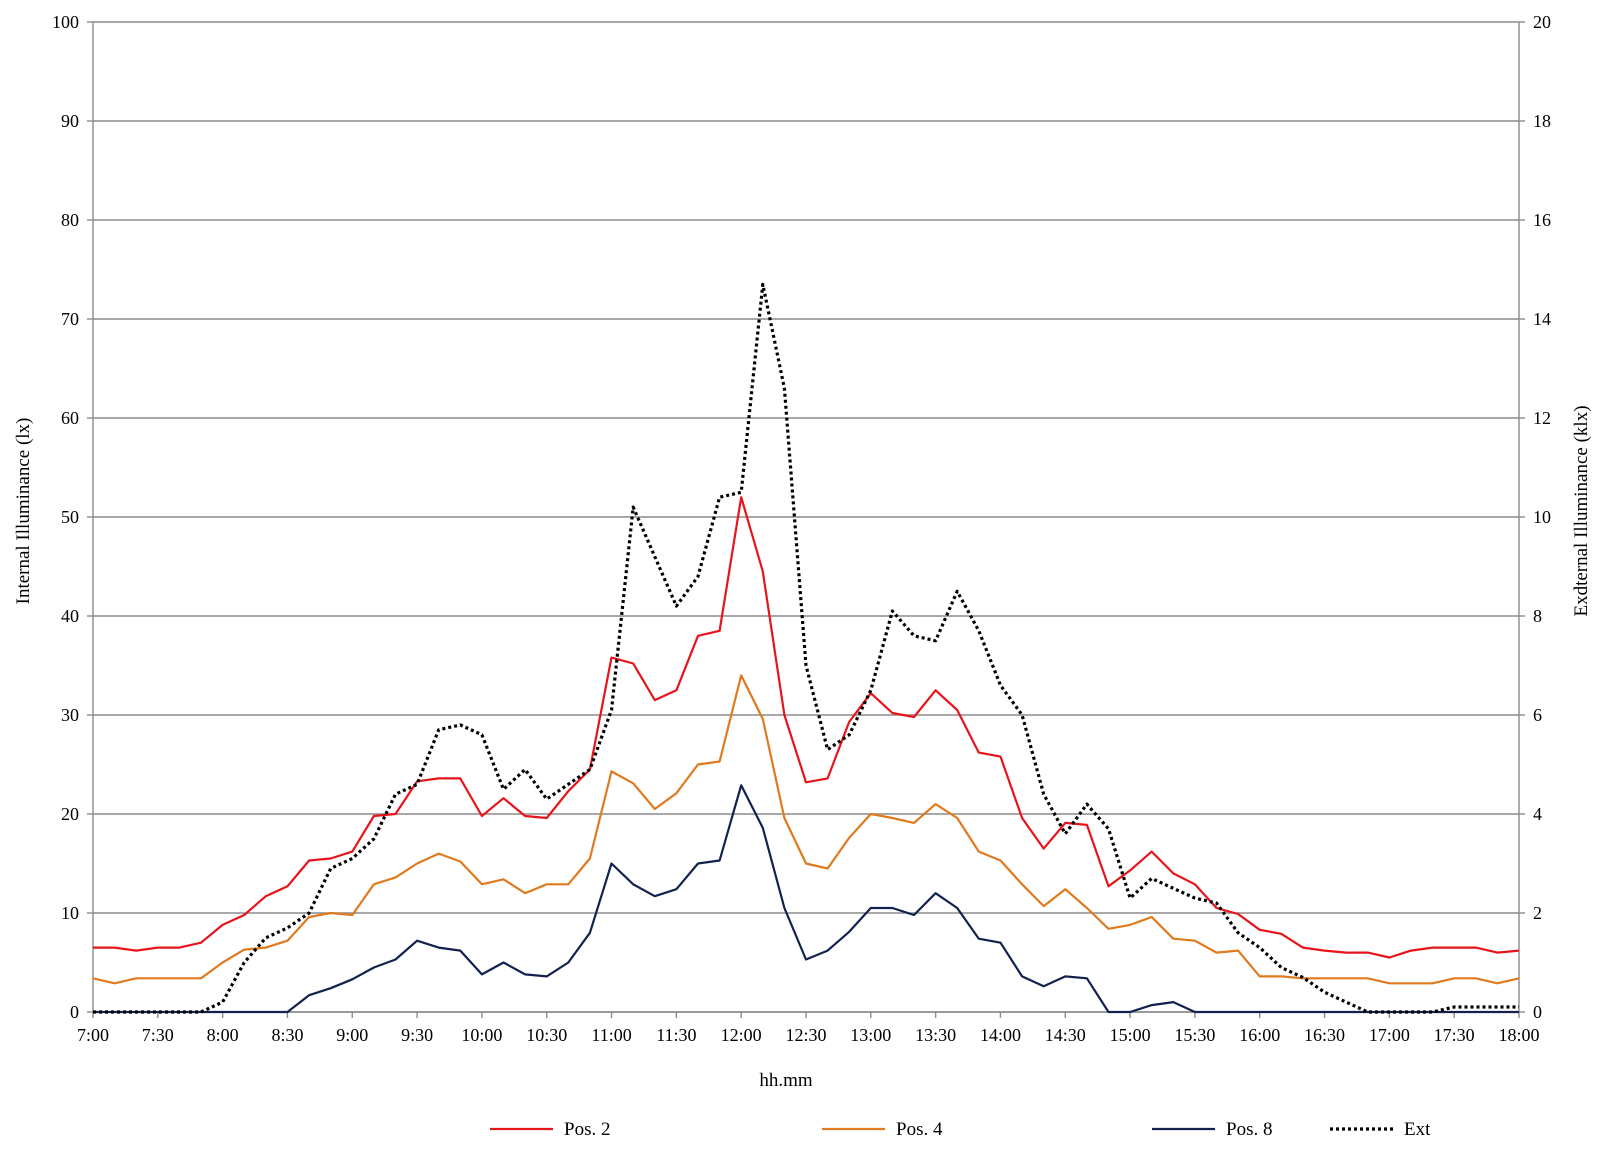  I want to click on y-tick-label-left: 30, so click(70, 715).